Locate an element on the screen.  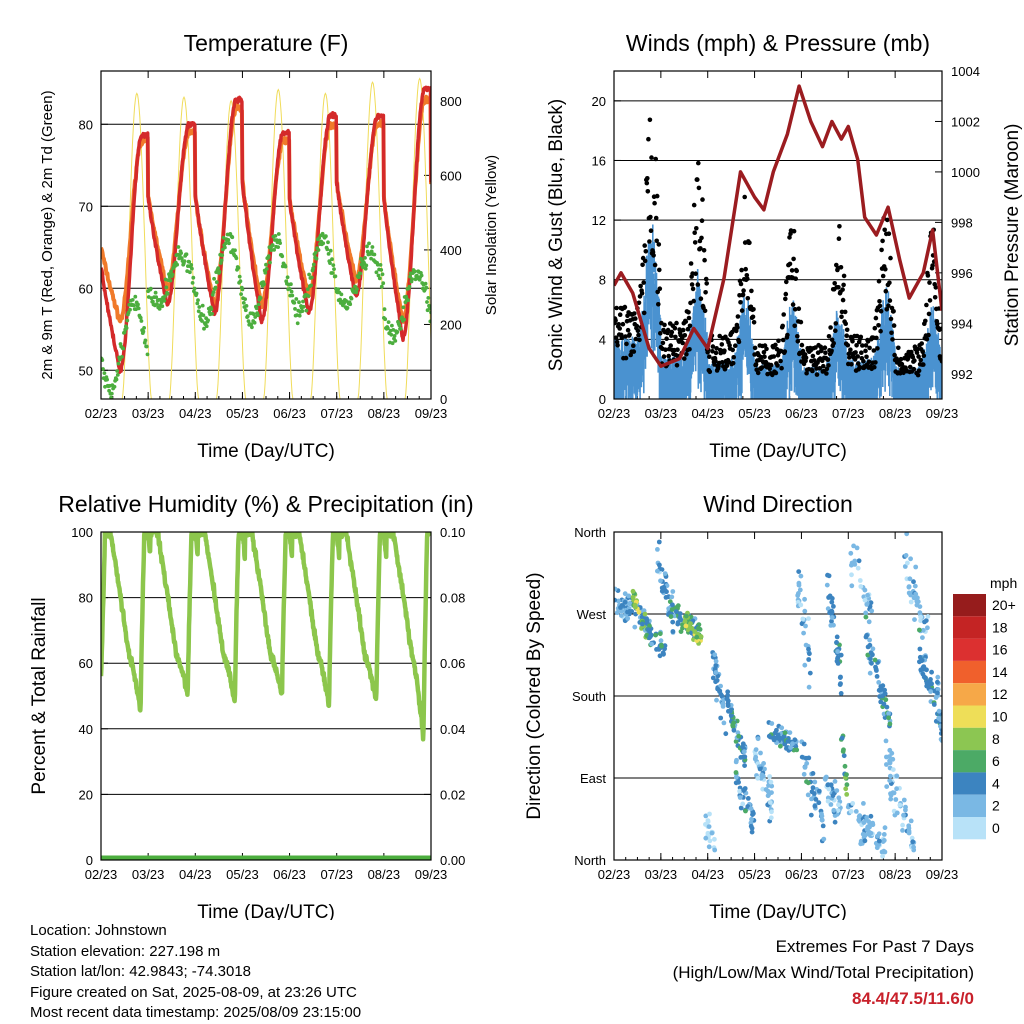
y-tick-label: East is located at coordinates (593, 778).